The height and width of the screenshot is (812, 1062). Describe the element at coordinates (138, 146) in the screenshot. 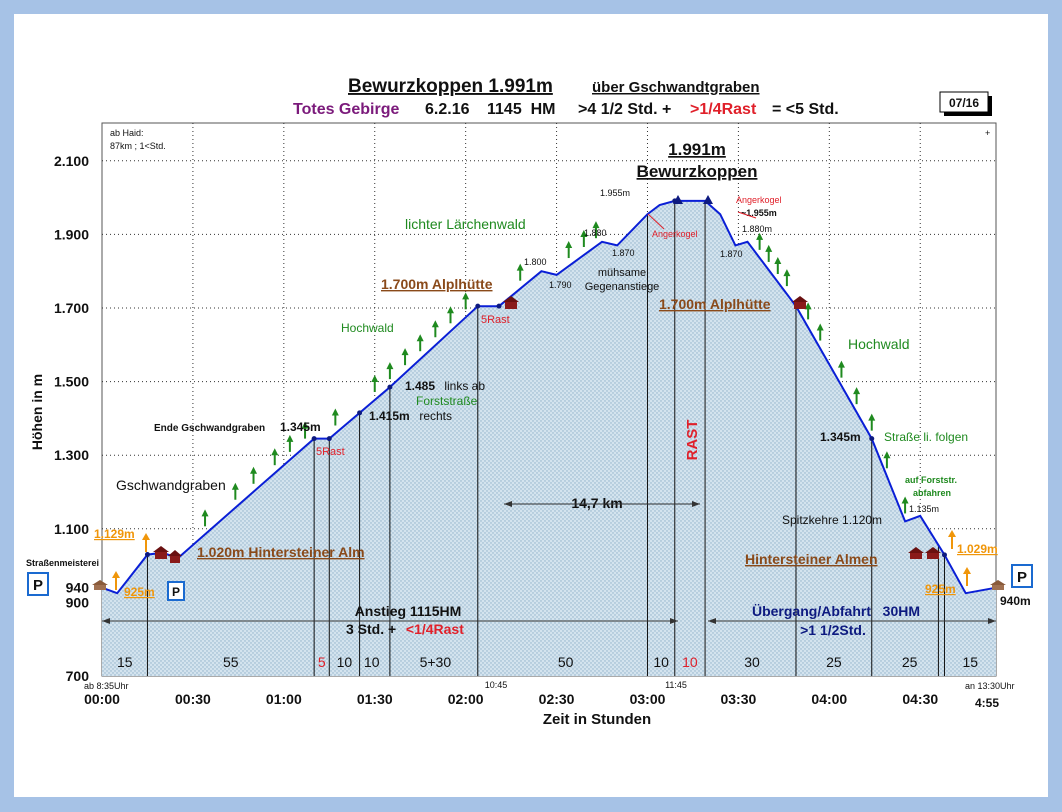

I see `note-ab-haid-km: 87km ; 1<Std.` at that location.